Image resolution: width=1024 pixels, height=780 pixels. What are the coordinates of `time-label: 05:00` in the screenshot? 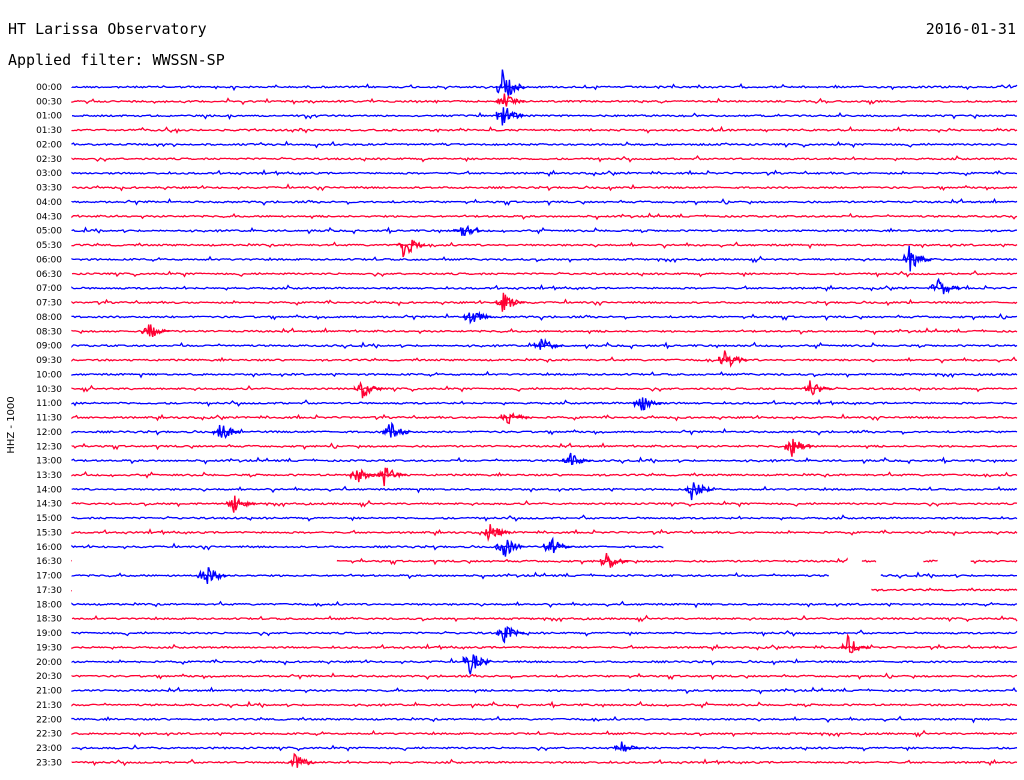 It's located at (49, 232).